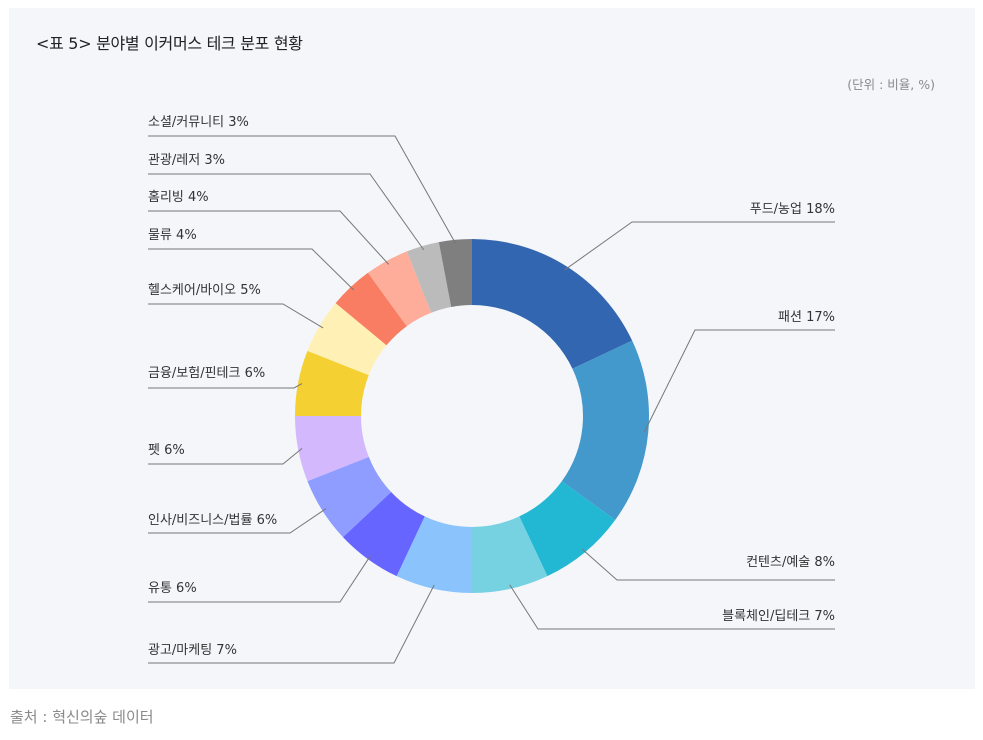  What do you see at coordinates (212, 520) in the screenshot?
I see `slice-label: 인사/비즈니스/법률 6%` at bounding box center [212, 520].